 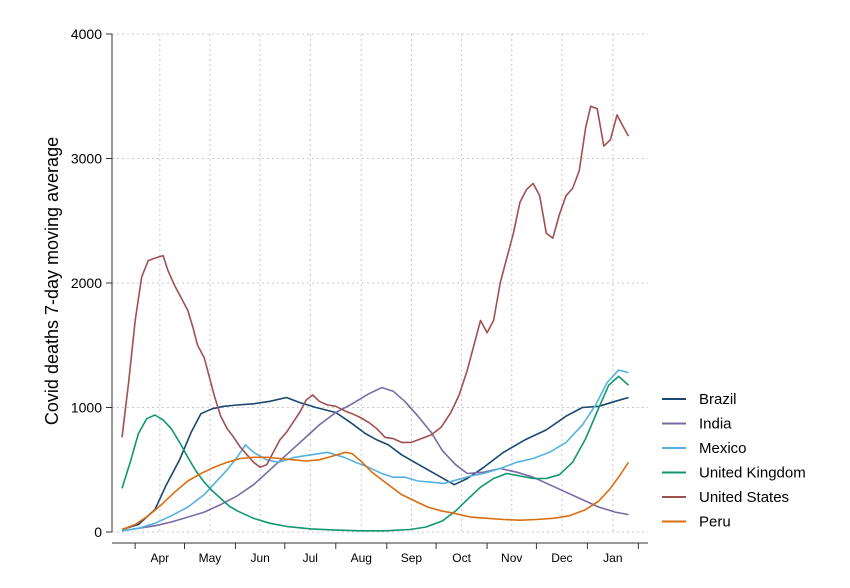 I want to click on x-tick-label: May, so click(x=210, y=558).